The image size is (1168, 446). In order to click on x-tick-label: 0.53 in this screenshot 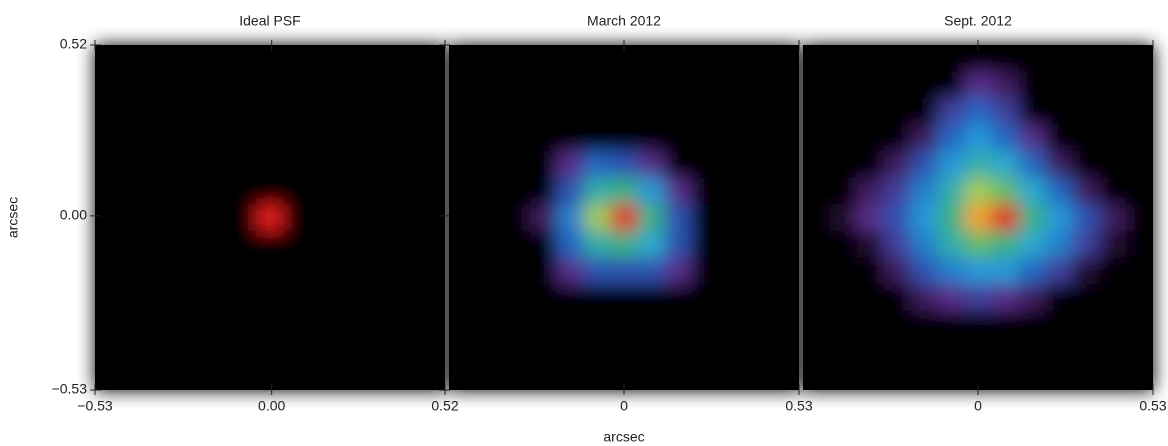, I will do `click(798, 406)`.